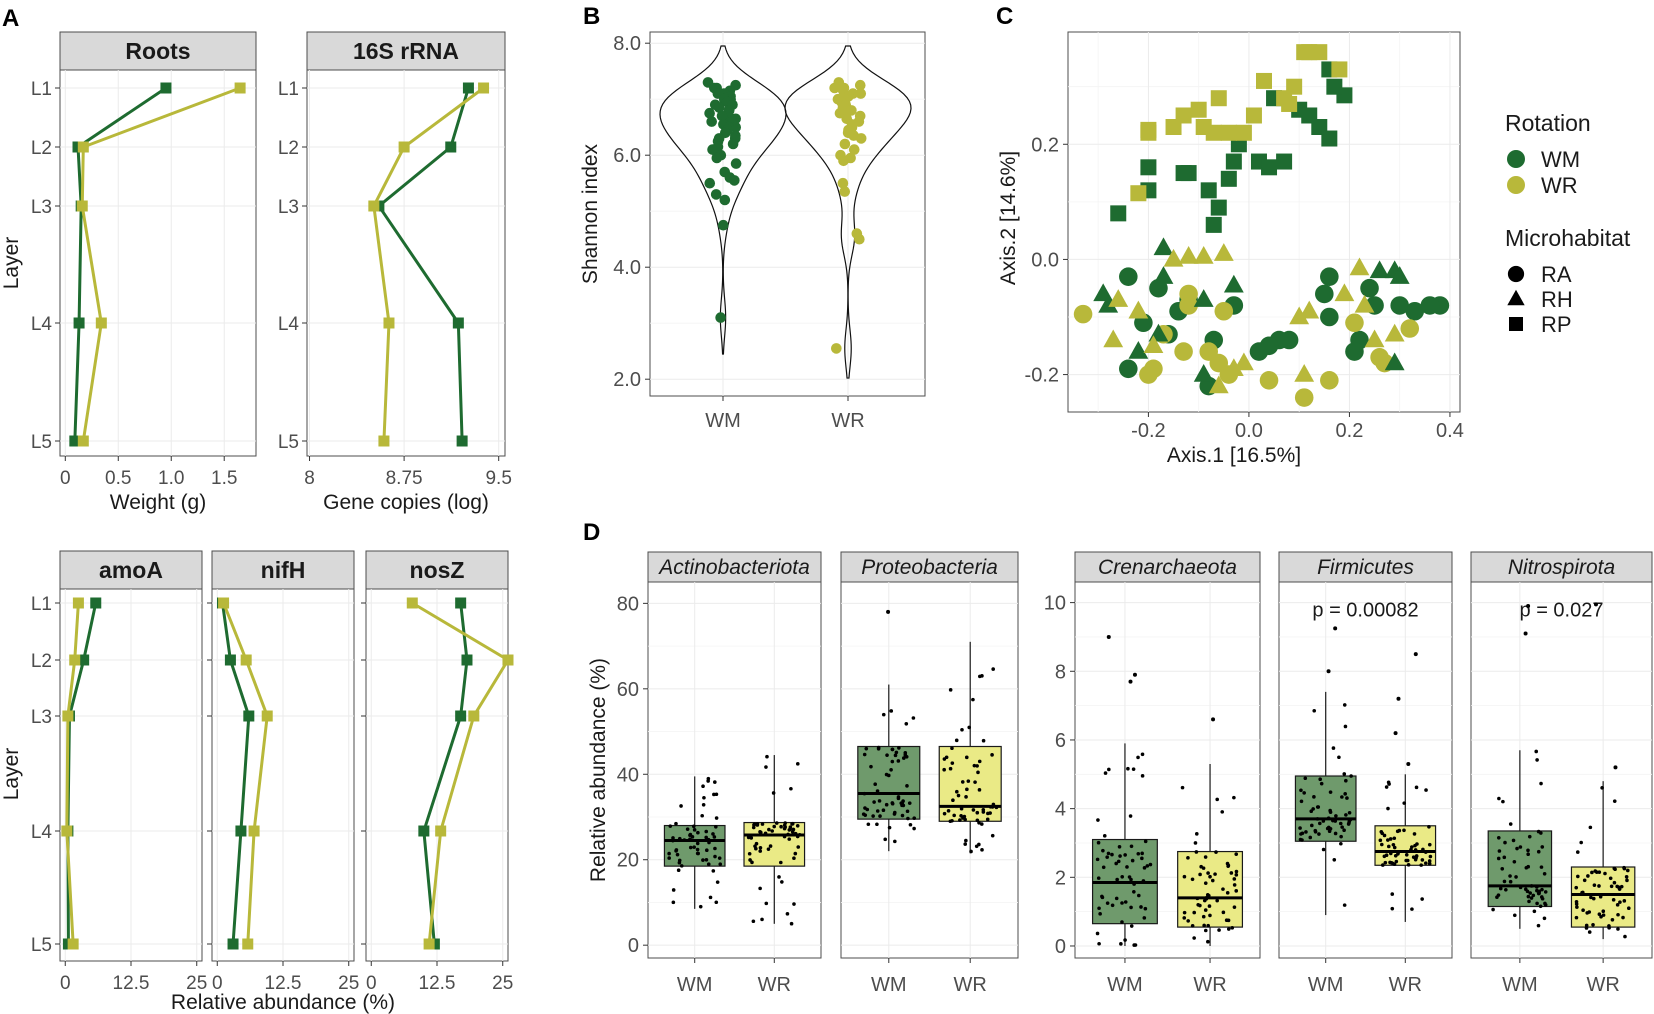 Image resolution: width=1654 pixels, height=1014 pixels. What do you see at coordinates (289, 324) in the screenshot?
I see `layer-tick-label: L4` at bounding box center [289, 324].